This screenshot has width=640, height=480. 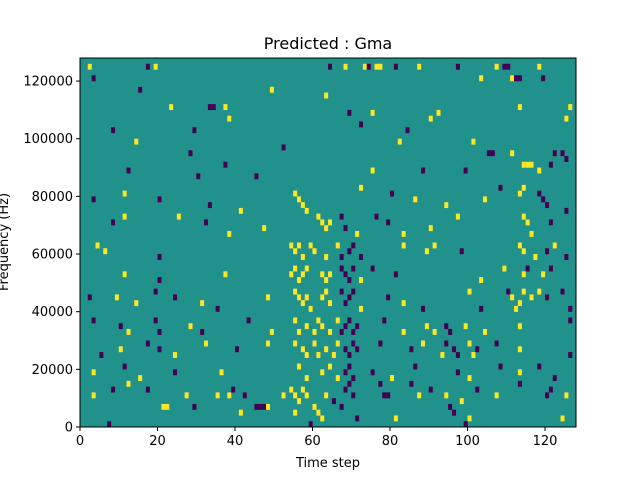 I want to click on y-axis: 0 20000 40000 60000 80000 100000 120000, so click(x=51, y=255).